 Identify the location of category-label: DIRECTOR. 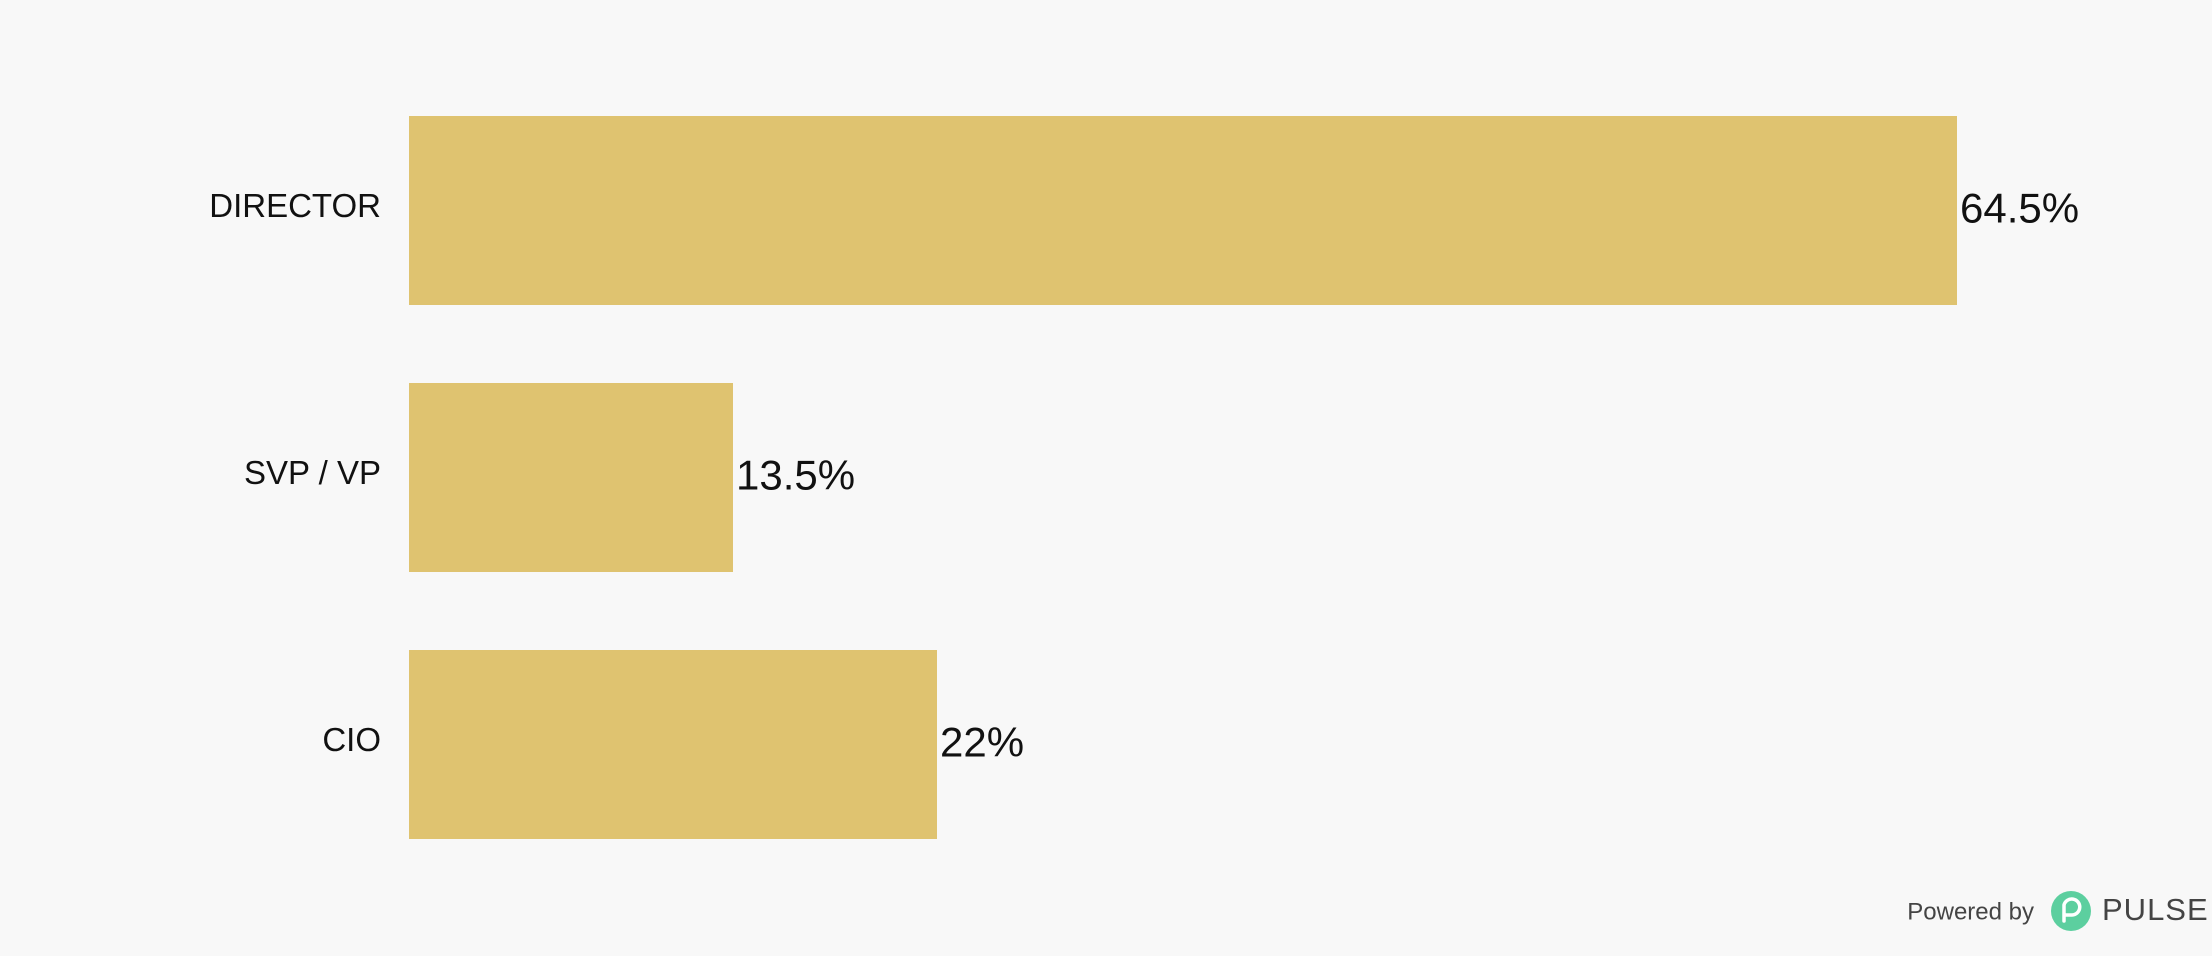
(295, 205).